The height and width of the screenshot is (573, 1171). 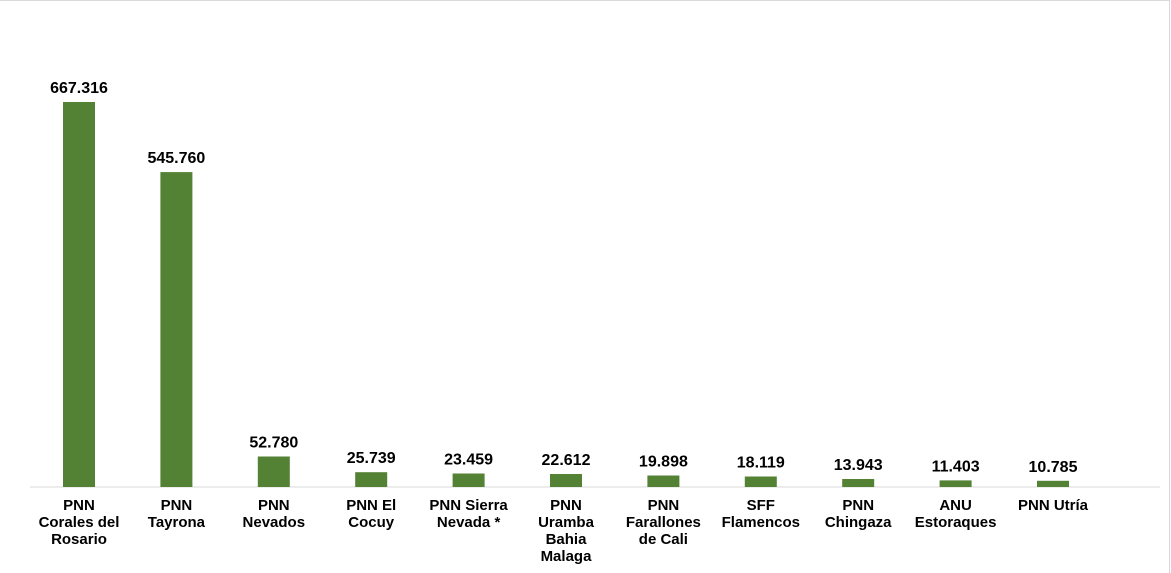 I want to click on category-label-line: Estoraques, so click(x=956, y=522).